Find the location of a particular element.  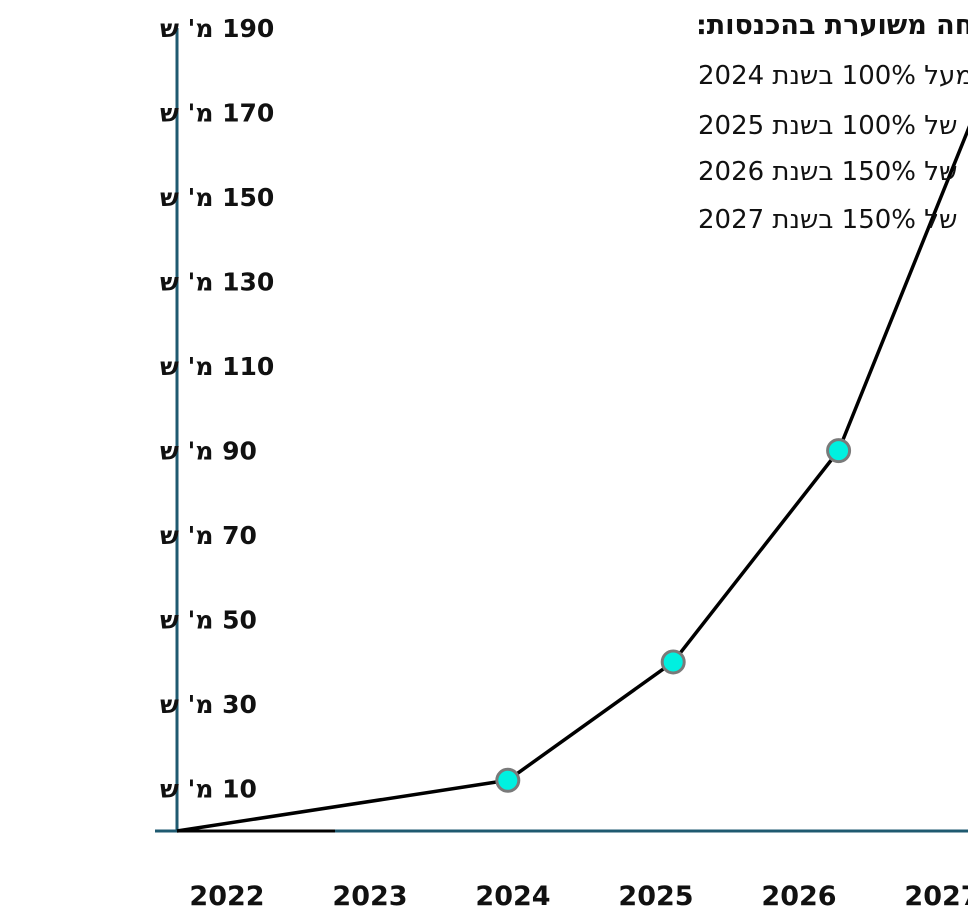

annotation-line: צמיחה של 100% בשנת 2025 is located at coordinates (833, 126).